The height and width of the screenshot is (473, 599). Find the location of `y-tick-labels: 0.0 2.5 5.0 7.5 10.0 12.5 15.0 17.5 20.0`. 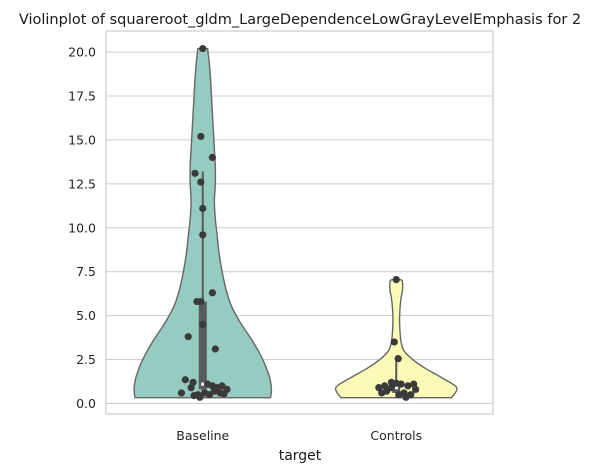

y-tick-labels: 0.0 2.5 5.0 7.5 10.0 12.5 15.0 17.5 20.0 is located at coordinates (82, 228).